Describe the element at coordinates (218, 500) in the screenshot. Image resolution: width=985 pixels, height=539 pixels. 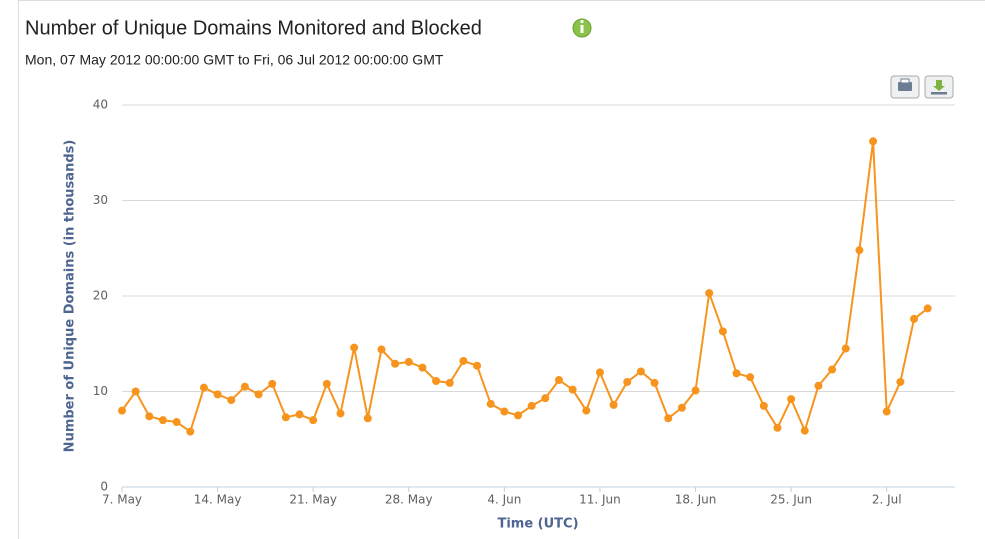
I see `x-tick-label: 14. May` at that location.